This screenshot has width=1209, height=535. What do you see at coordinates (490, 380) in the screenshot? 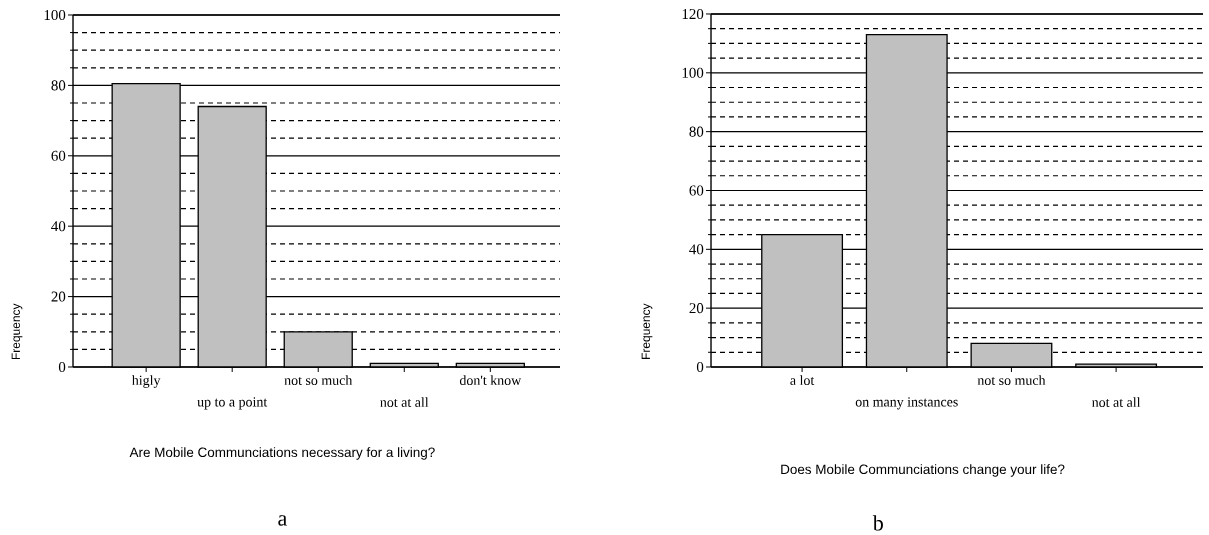
I see `x-tick-label: don't know` at bounding box center [490, 380].